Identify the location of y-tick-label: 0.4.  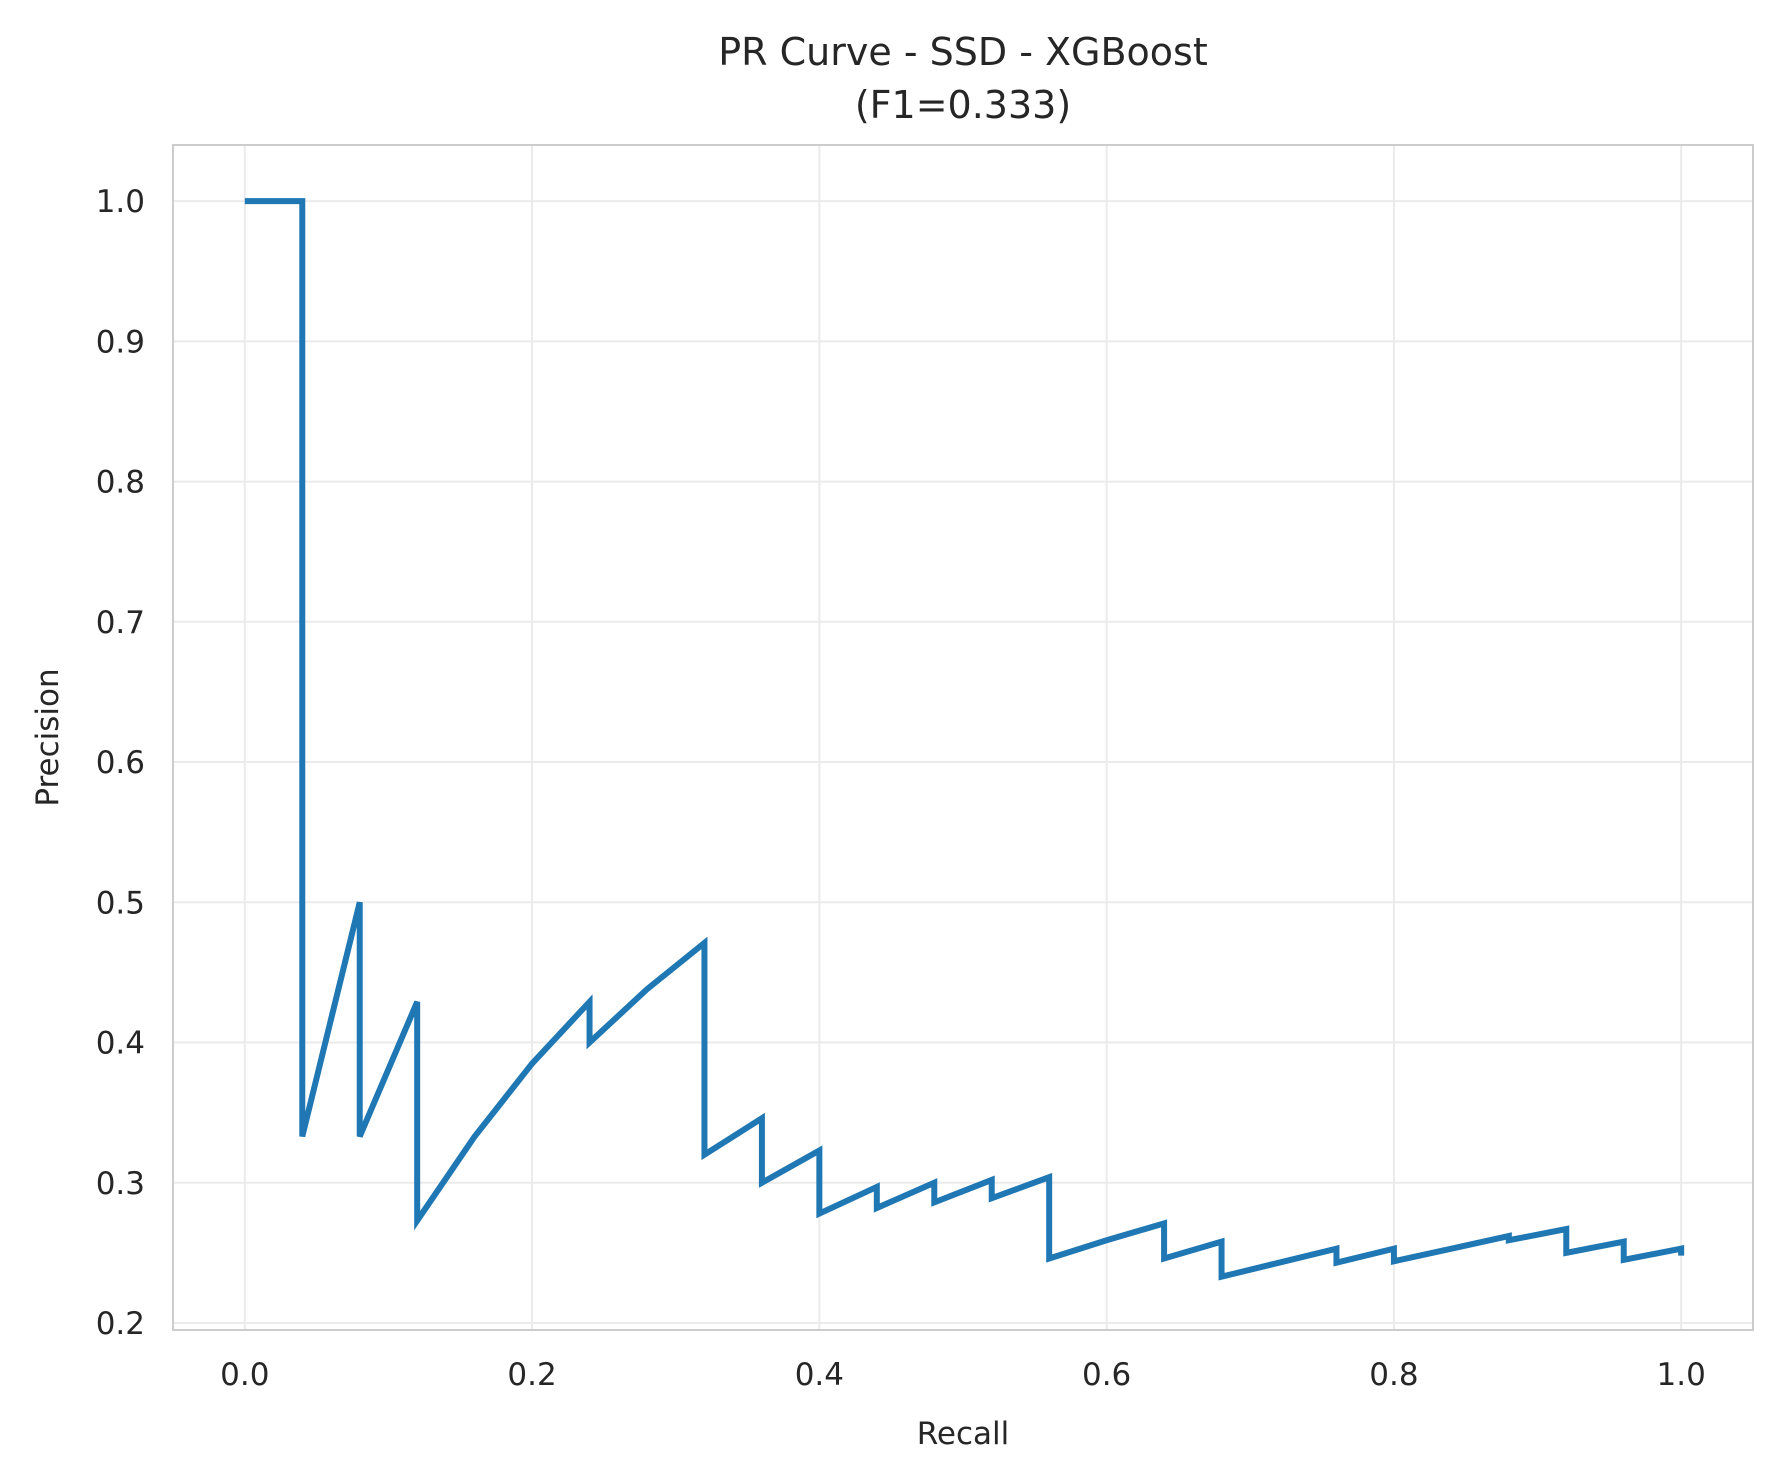
(120, 1044).